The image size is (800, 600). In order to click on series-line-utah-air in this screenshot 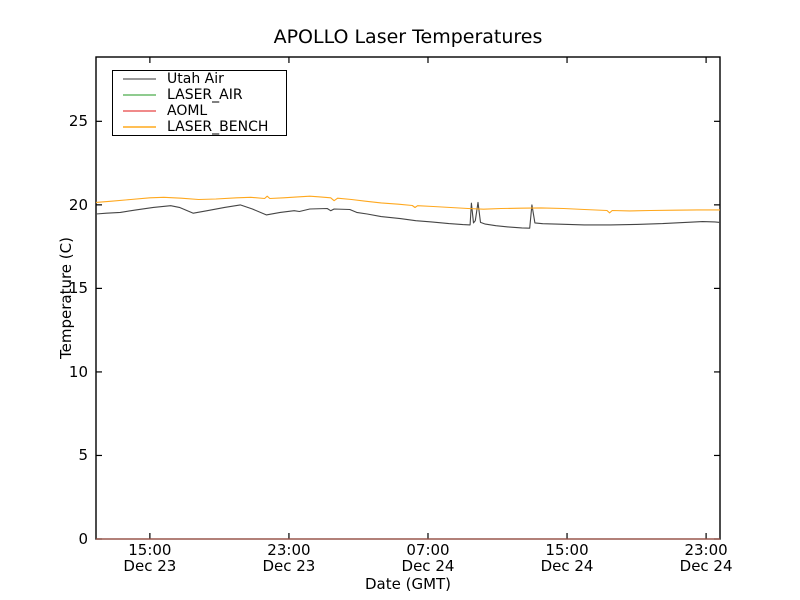, I will do `click(408, 215)`.